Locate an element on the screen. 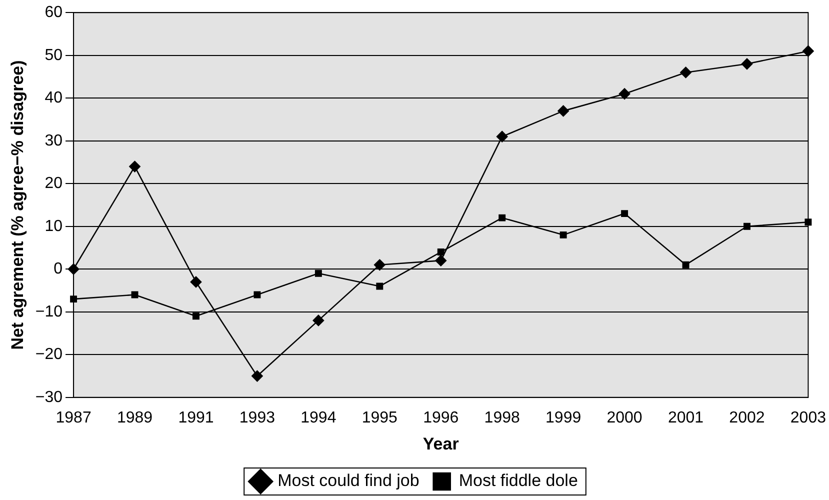 Image resolution: width=829 pixels, height=500 pixels. x-tick-label: 2000 is located at coordinates (624, 417).